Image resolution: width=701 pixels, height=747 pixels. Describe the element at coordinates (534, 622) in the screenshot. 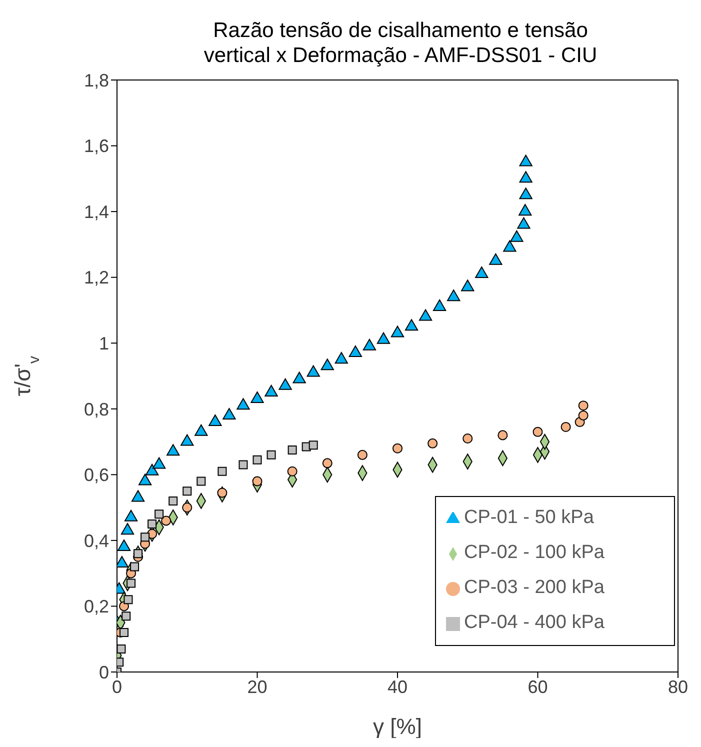

I see `legend-label: CP-04 - 400 kPa` at that location.